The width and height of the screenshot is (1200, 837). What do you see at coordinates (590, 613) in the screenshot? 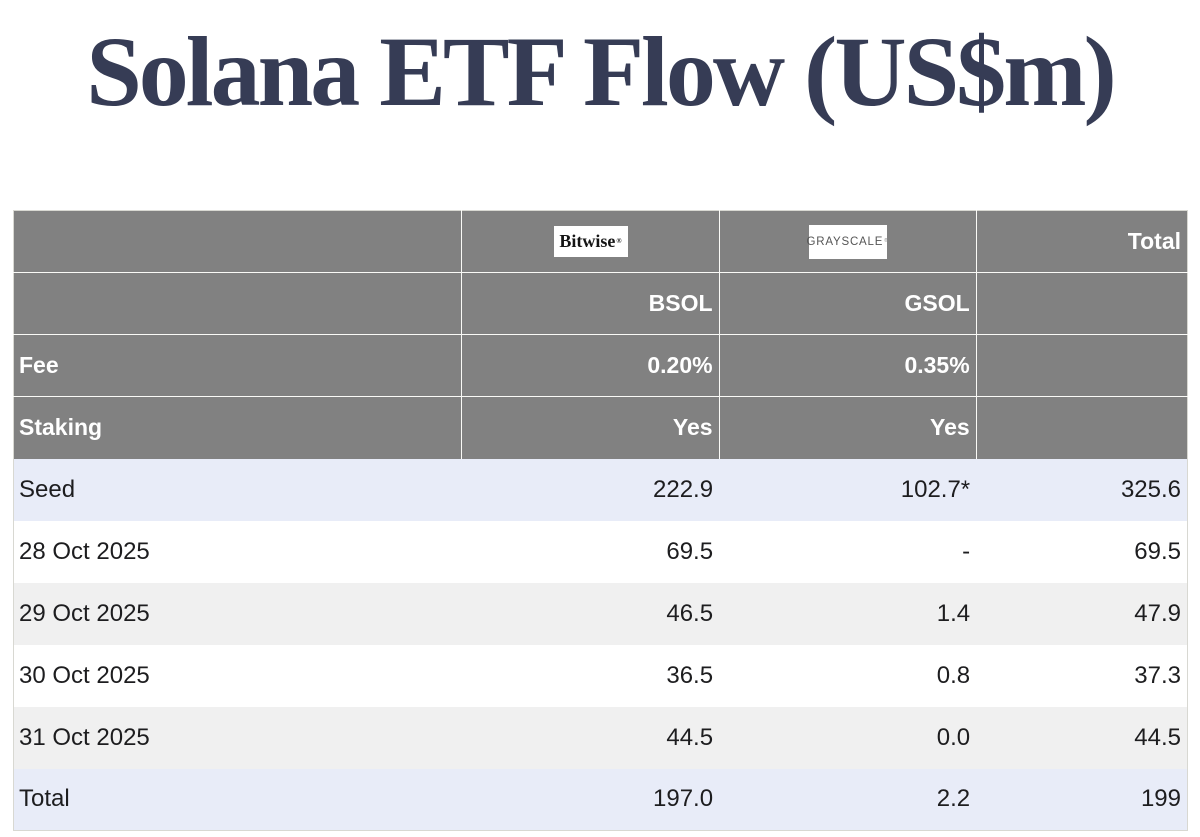
I see `bsol-value: 46.5` at bounding box center [590, 613].